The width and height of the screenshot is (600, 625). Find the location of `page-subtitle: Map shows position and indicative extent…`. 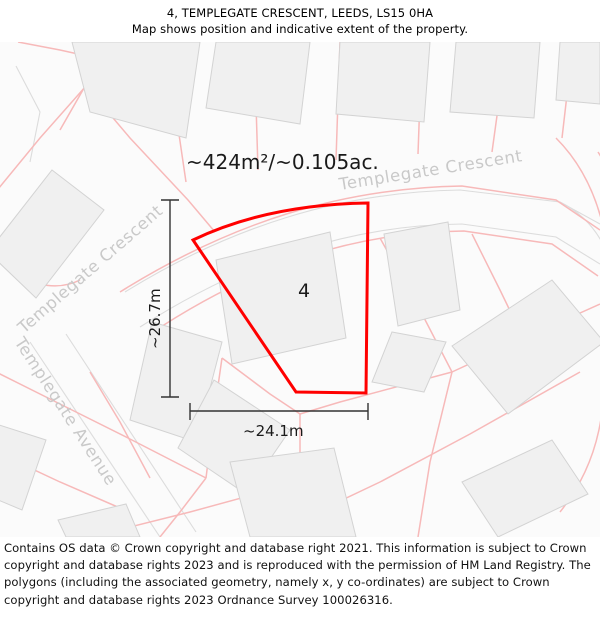

page-subtitle: Map shows position and indicative extent… is located at coordinates (300, 29).